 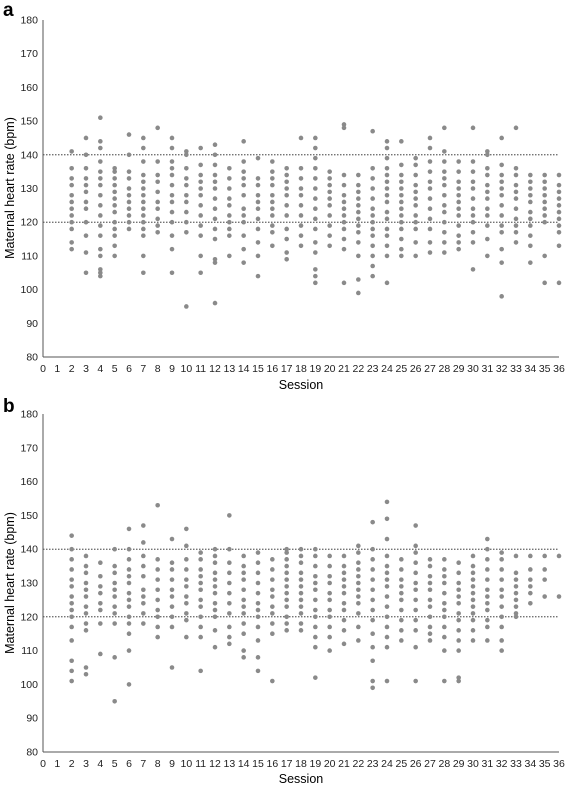 What do you see at coordinates (200, 764) in the screenshot?
I see `x-tick-label: 11` at bounding box center [200, 764].